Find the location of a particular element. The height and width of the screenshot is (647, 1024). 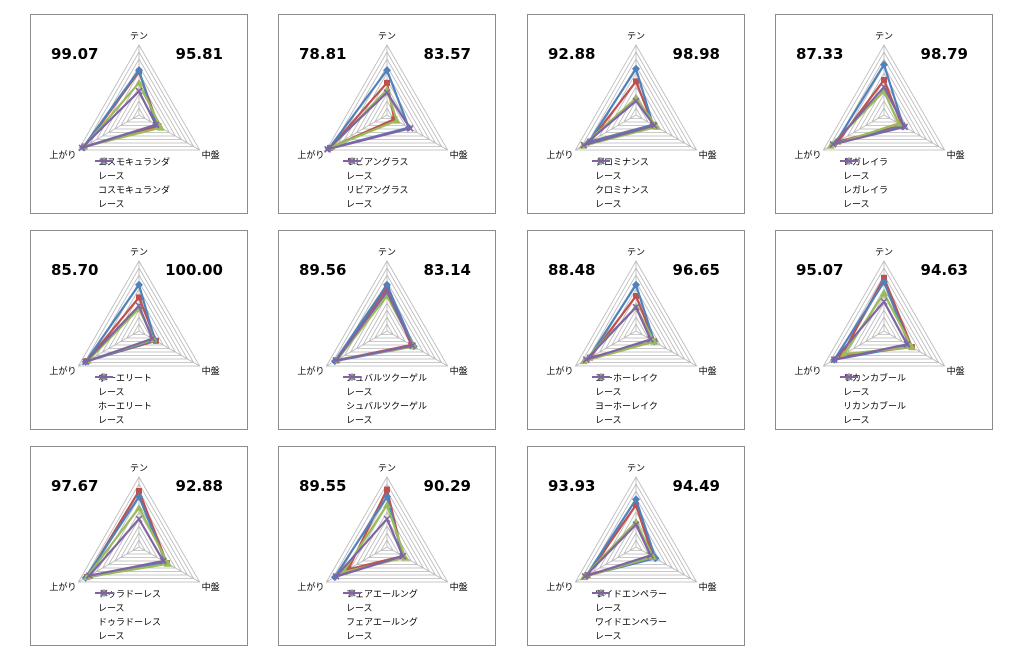

radar-chart-panel: テン 中盤 上がり 99.07 95.81 コスモキュランダ レース コスモキュランダ レース is located at coordinates (139, 114).